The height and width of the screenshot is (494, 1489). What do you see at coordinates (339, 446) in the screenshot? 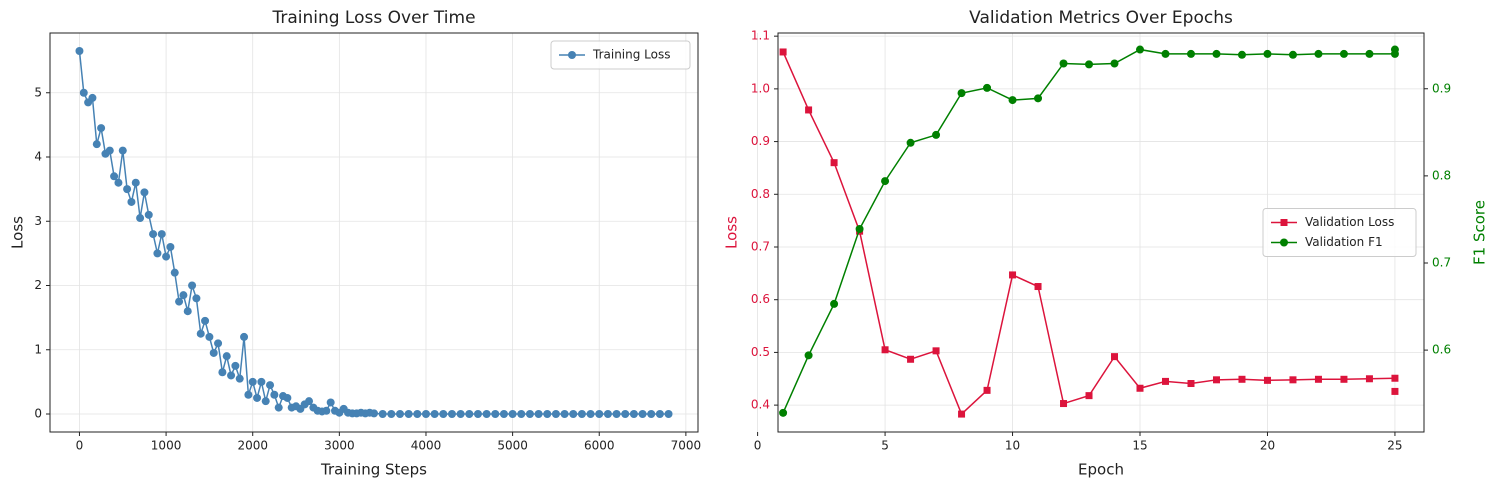
I see `x-tick-label: 3000` at bounding box center [339, 446].